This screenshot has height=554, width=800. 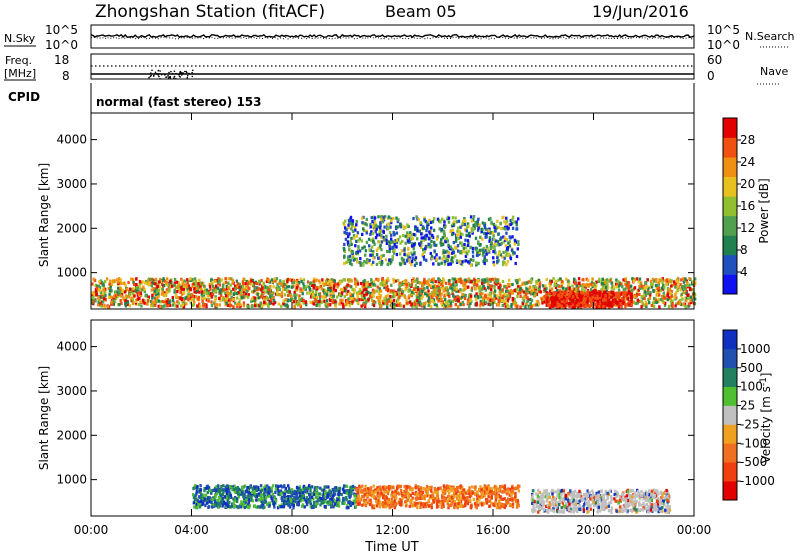 What do you see at coordinates (711, 76) in the screenshot?
I see `nave-right-tick-bottom: 0` at bounding box center [711, 76].